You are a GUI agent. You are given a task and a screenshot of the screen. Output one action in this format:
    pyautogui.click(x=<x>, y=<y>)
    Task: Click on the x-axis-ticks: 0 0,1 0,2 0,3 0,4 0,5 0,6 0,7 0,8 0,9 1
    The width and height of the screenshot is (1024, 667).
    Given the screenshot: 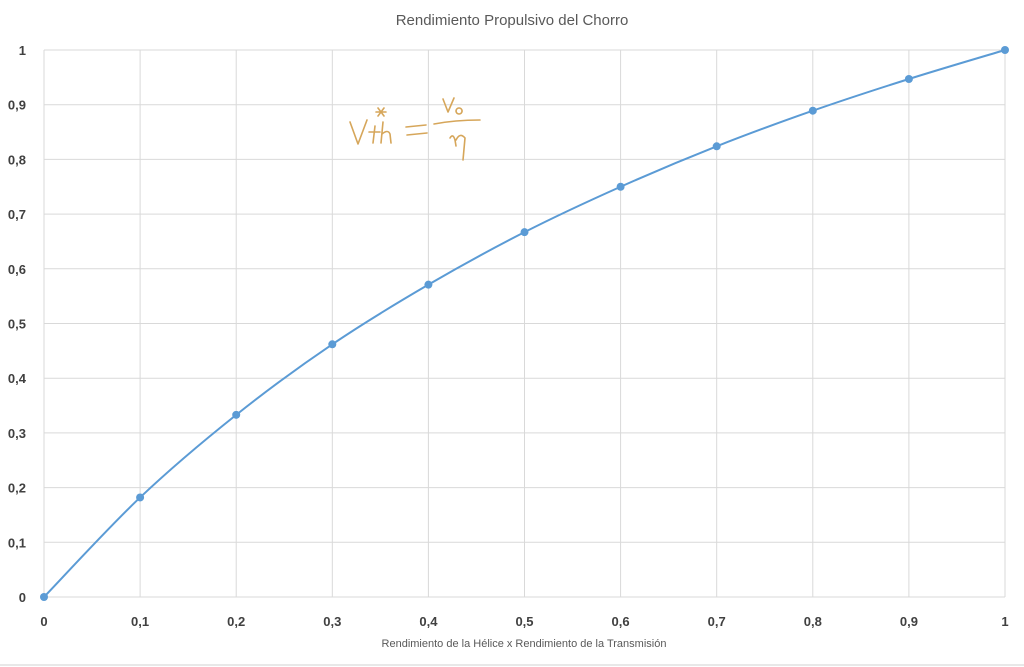 What is the action you would take?
    pyautogui.click(x=524, y=621)
    